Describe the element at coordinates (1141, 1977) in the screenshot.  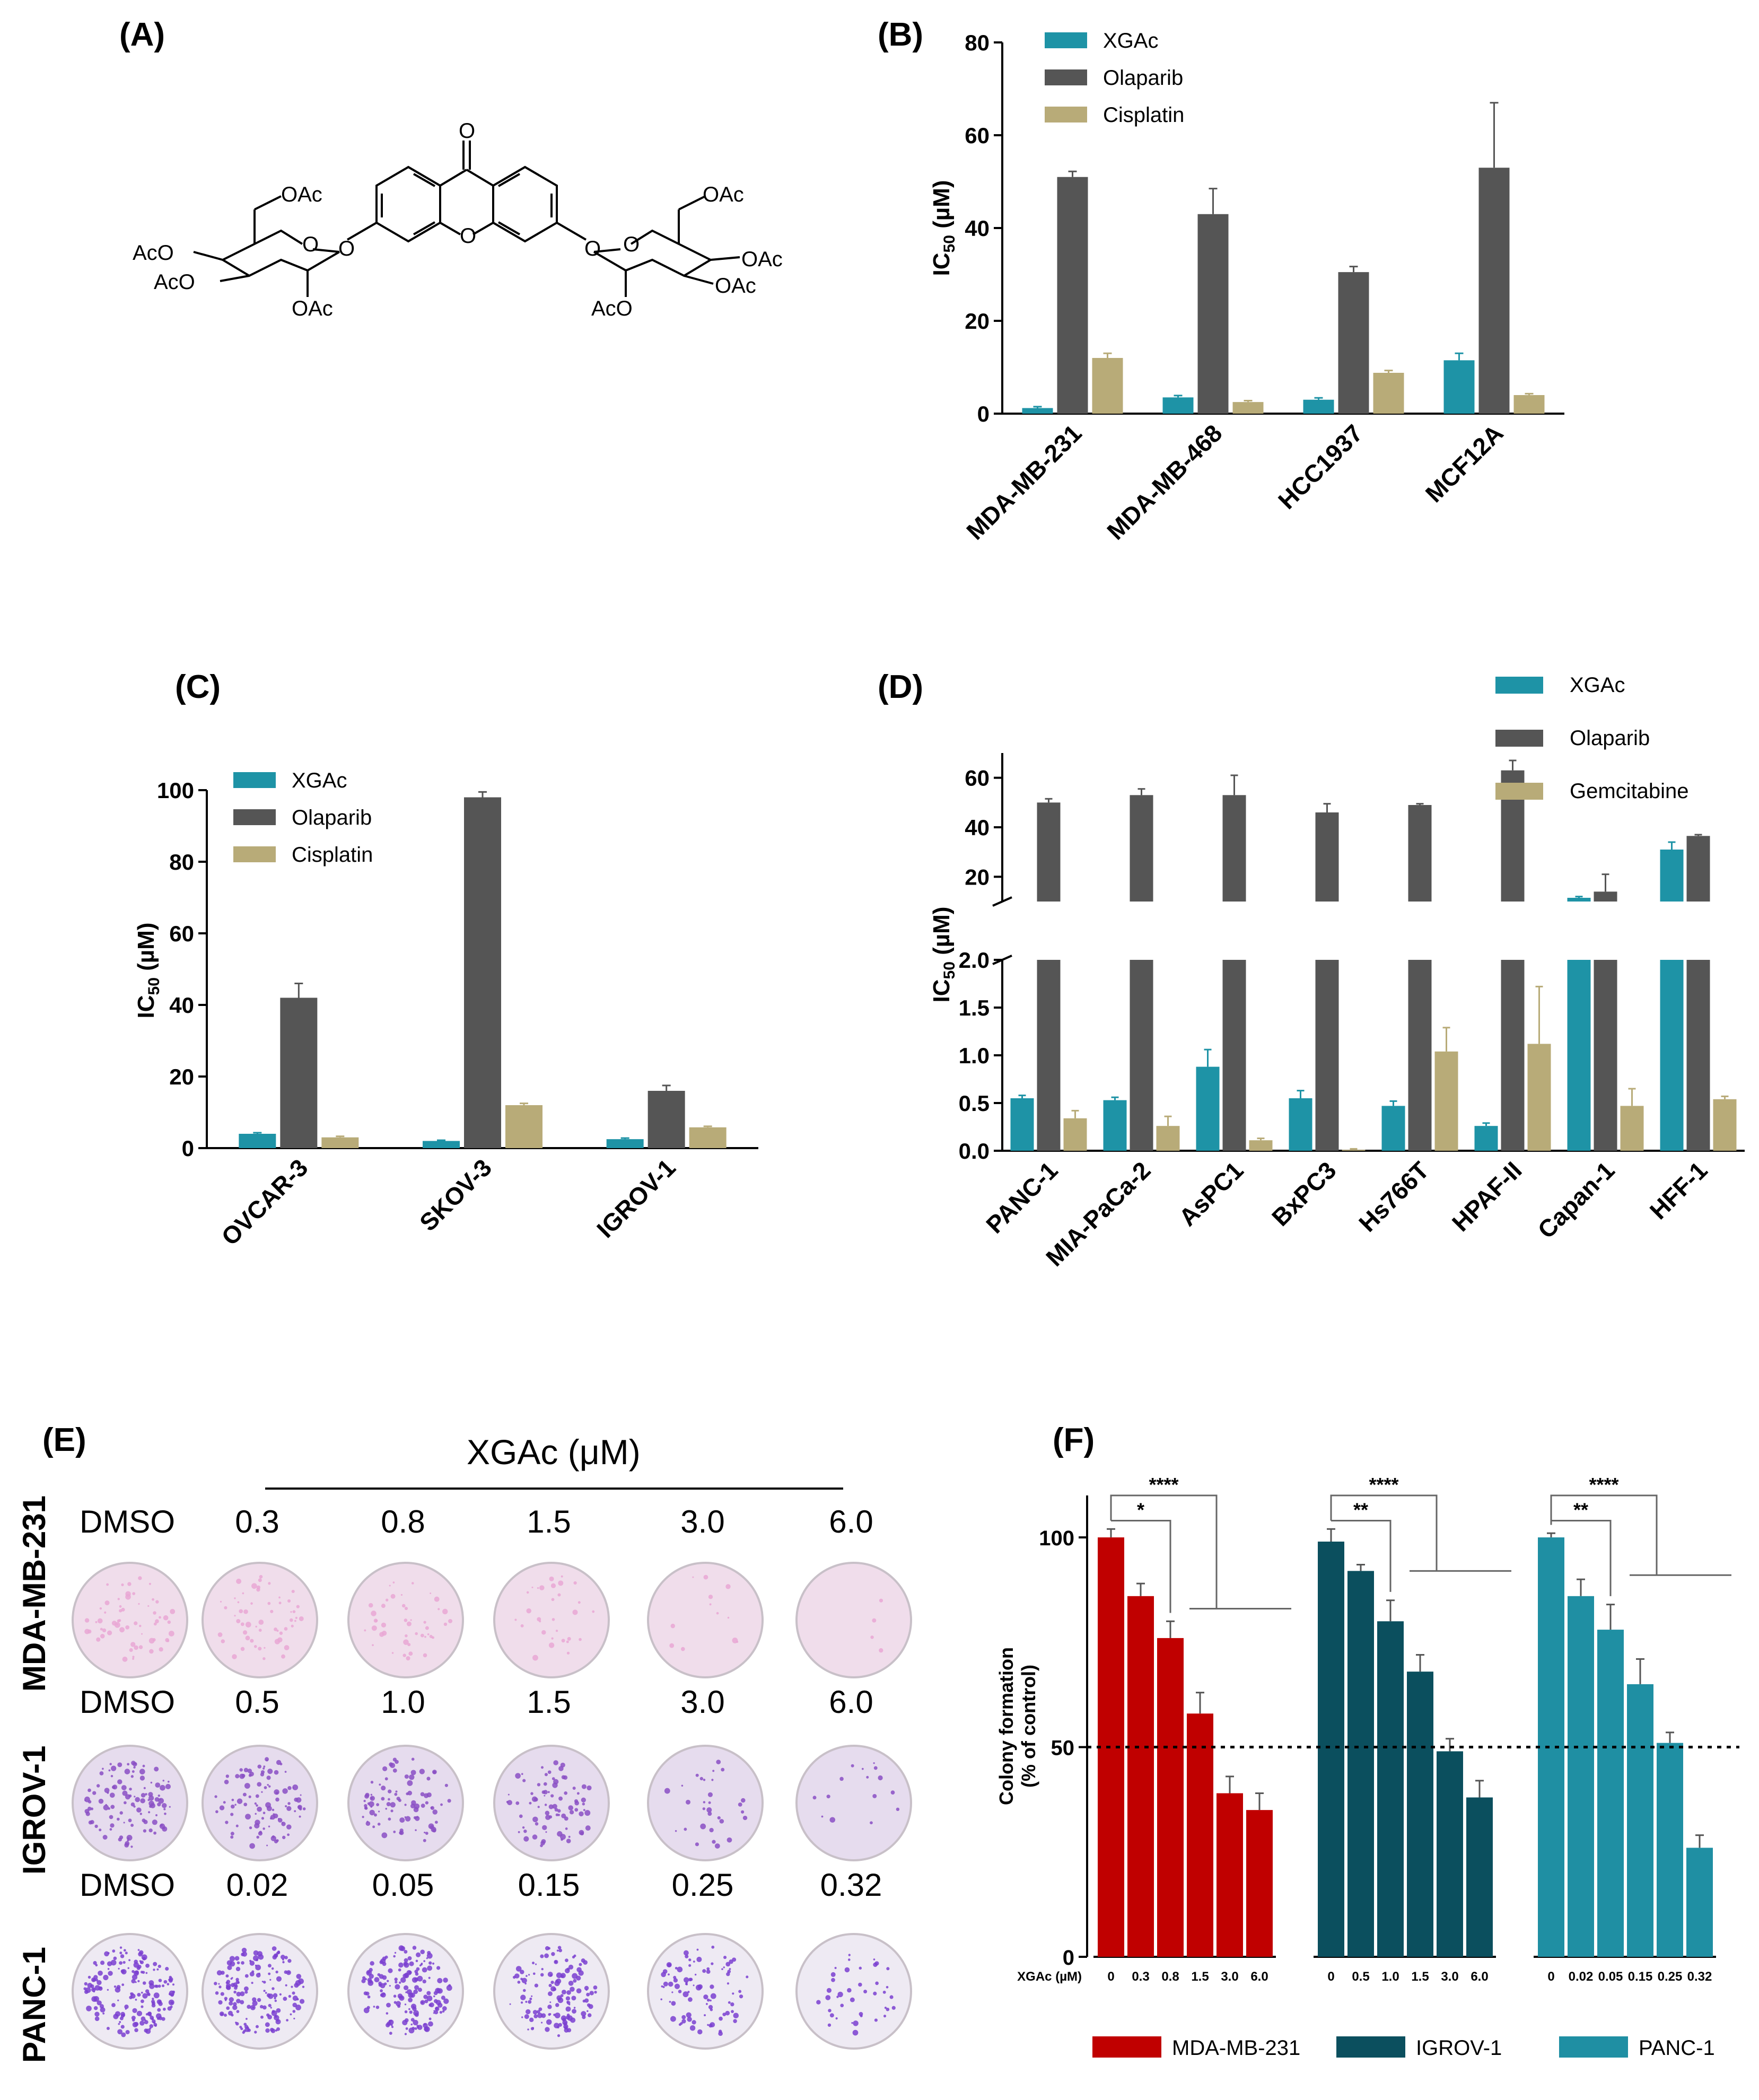
I see `dose-tick-label: 0.3` at that location.